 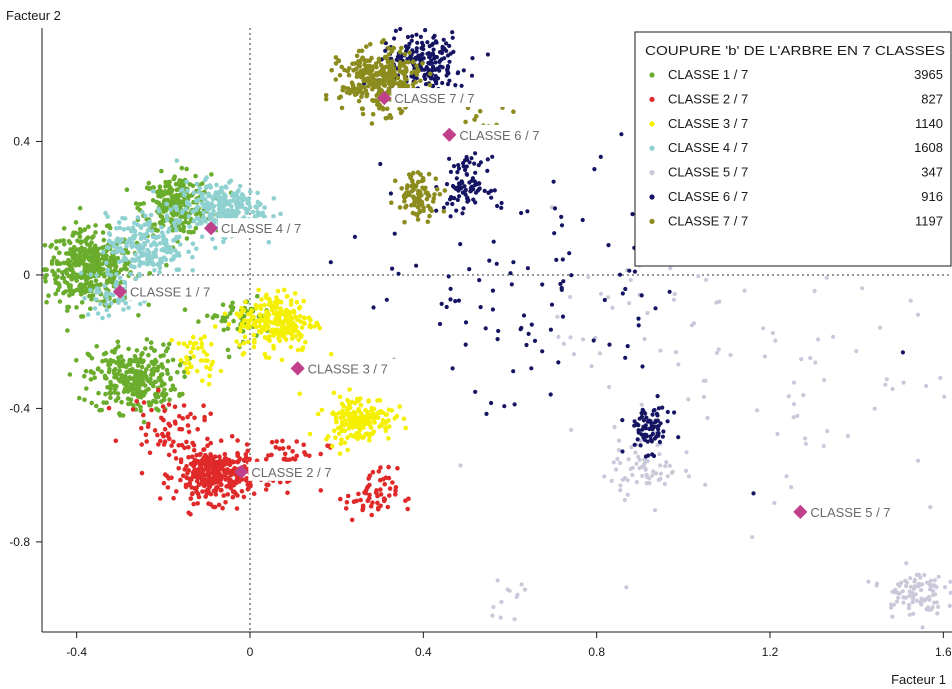 What do you see at coordinates (291, 472) in the screenshot?
I see `centroid-label: CLASSE 2 / 7` at bounding box center [291, 472].